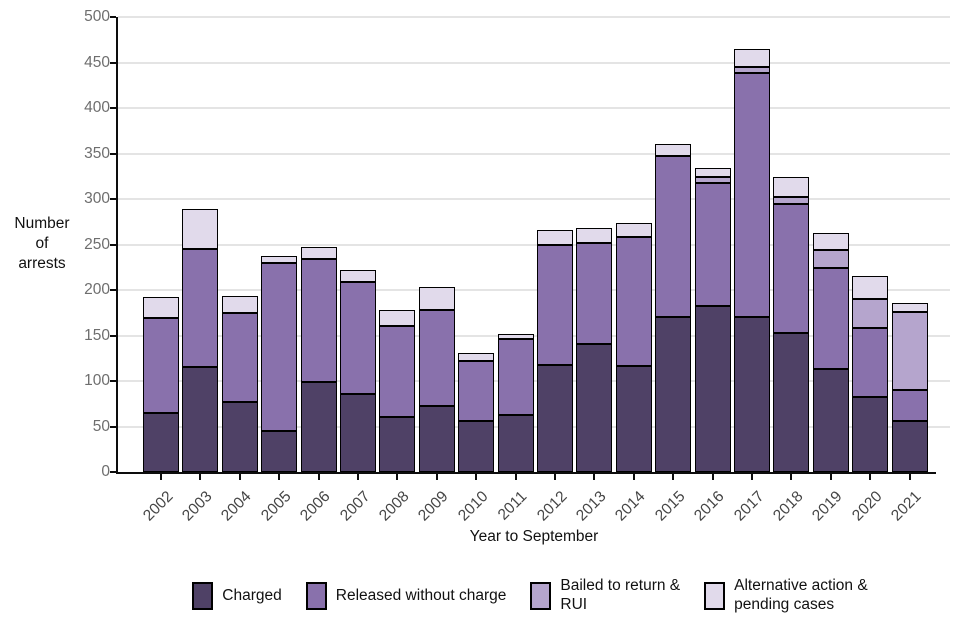 The height and width of the screenshot is (640, 960). I want to click on x-tick-label-2002: 2002, so click(158, 506).